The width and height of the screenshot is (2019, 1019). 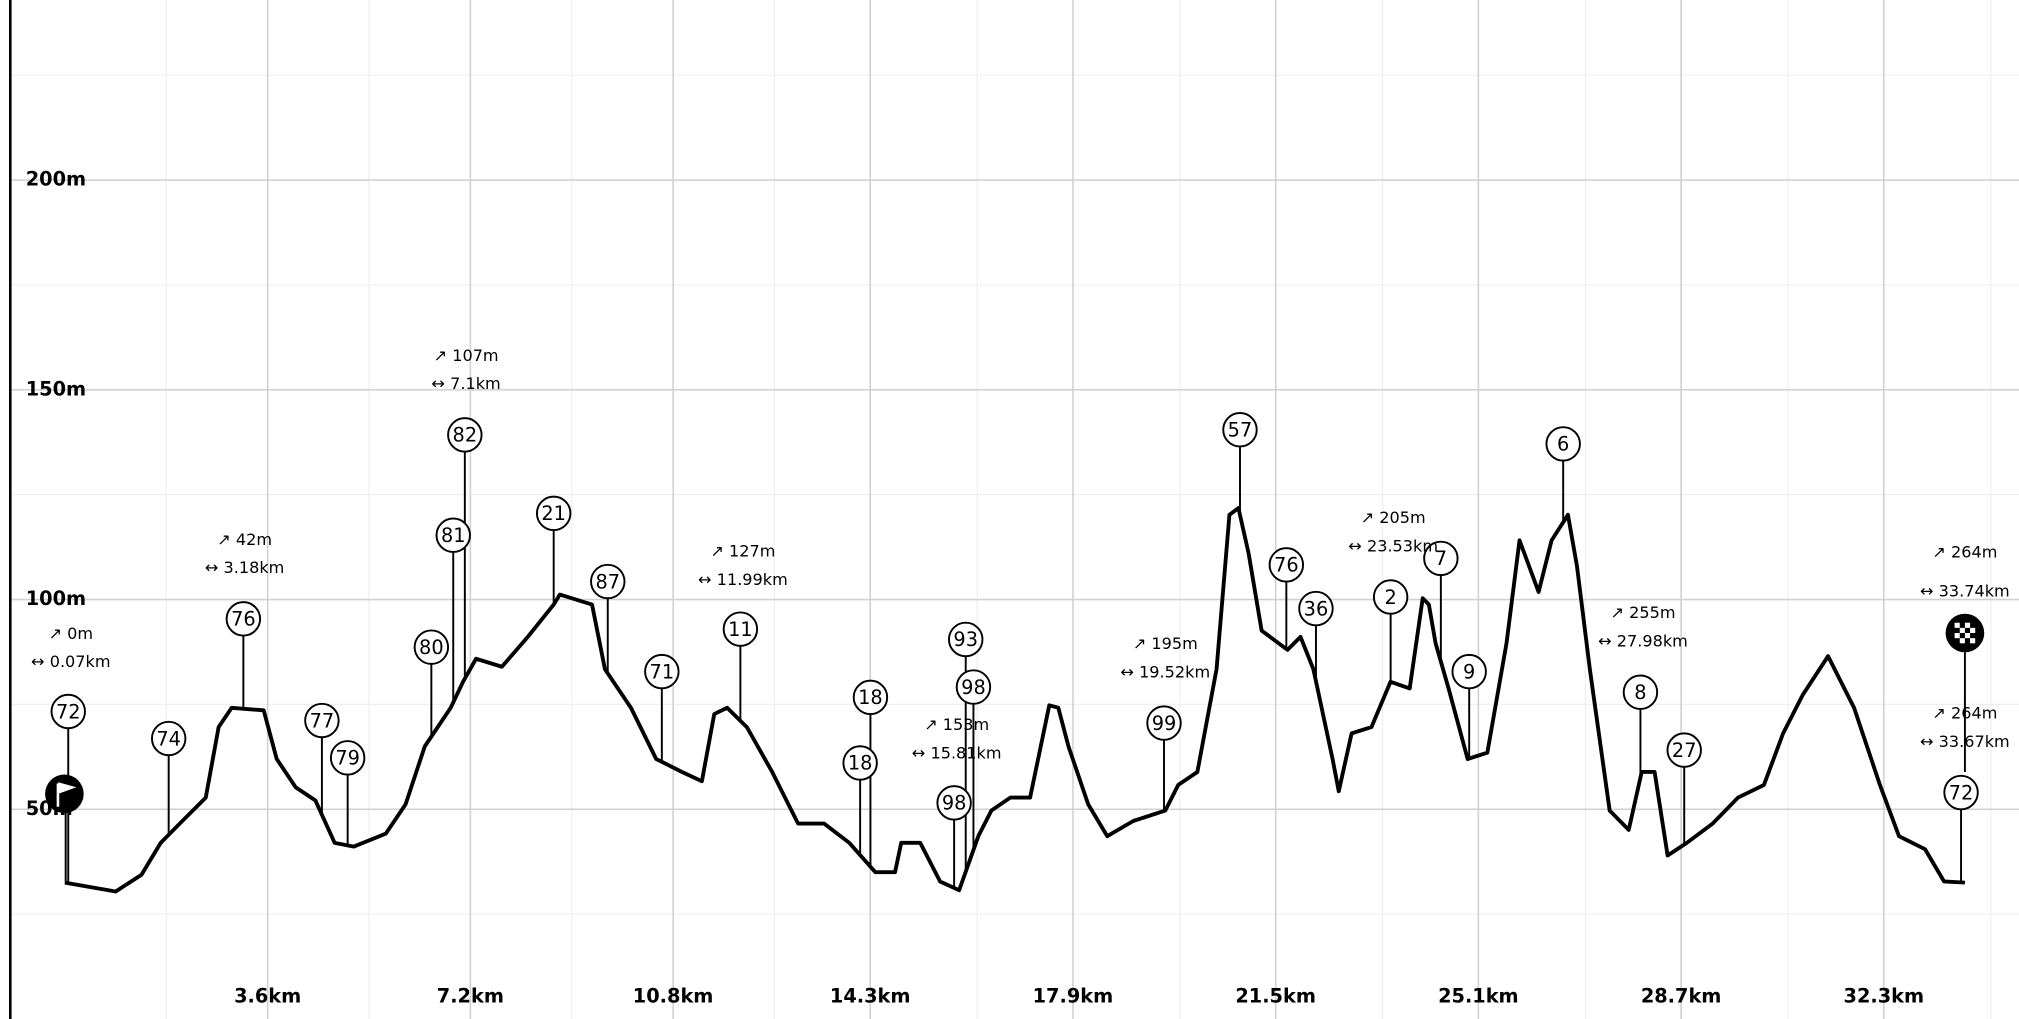 I want to click on waypoint-label: 7, so click(x=1441, y=558).